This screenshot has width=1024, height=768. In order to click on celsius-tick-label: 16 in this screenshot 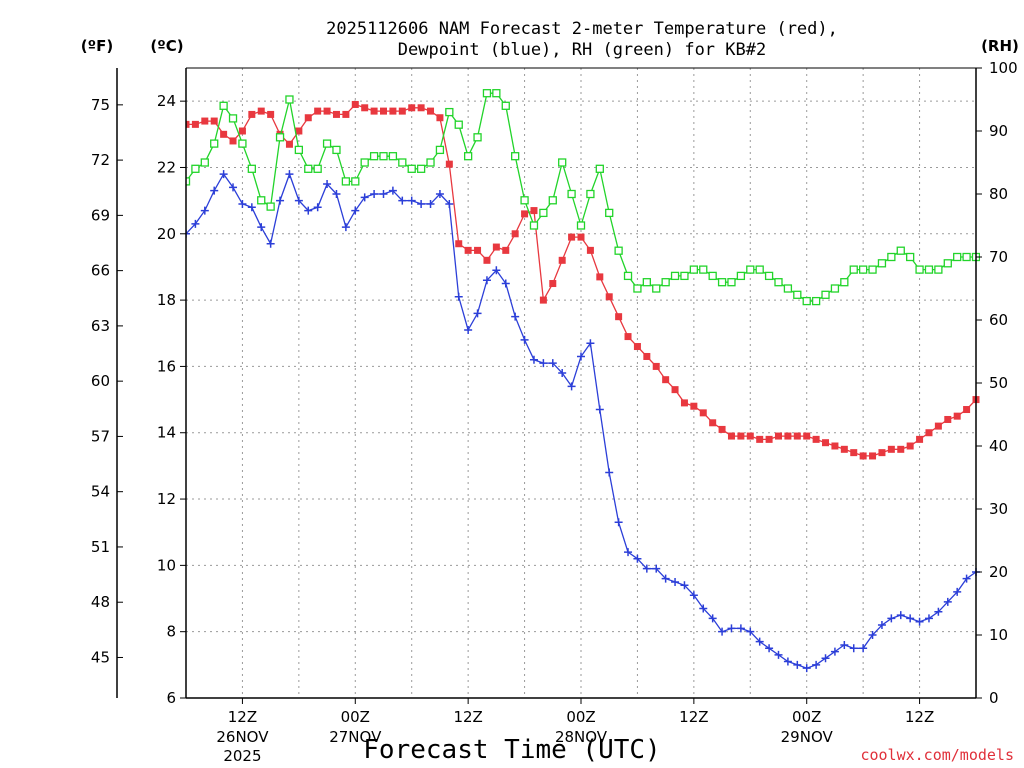, I will do `click(166, 366)`.